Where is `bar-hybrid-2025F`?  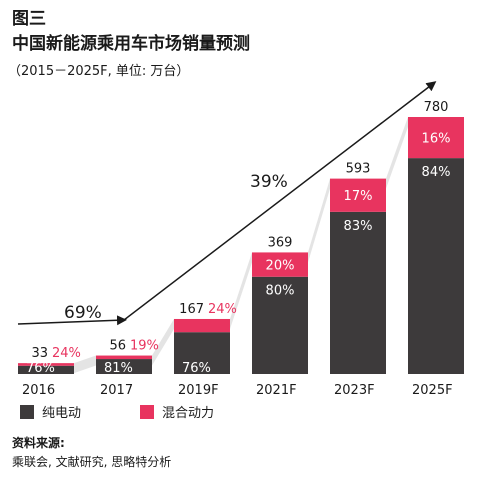
bar-hybrid-2025F is located at coordinates (436, 138).